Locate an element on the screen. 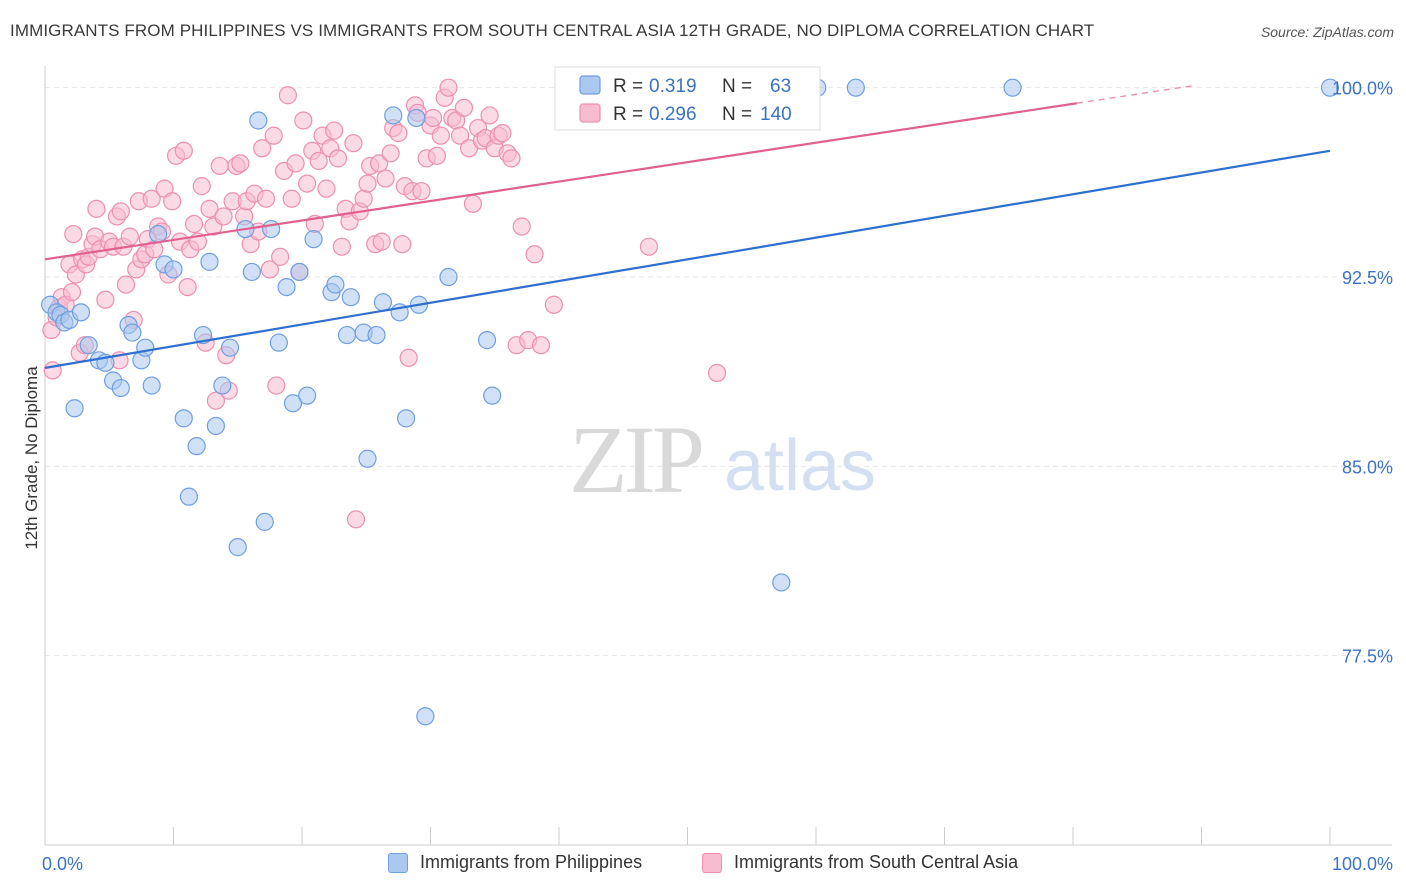 The image size is (1406, 892). trend-line-south-central-asia is located at coordinates (561, 181).